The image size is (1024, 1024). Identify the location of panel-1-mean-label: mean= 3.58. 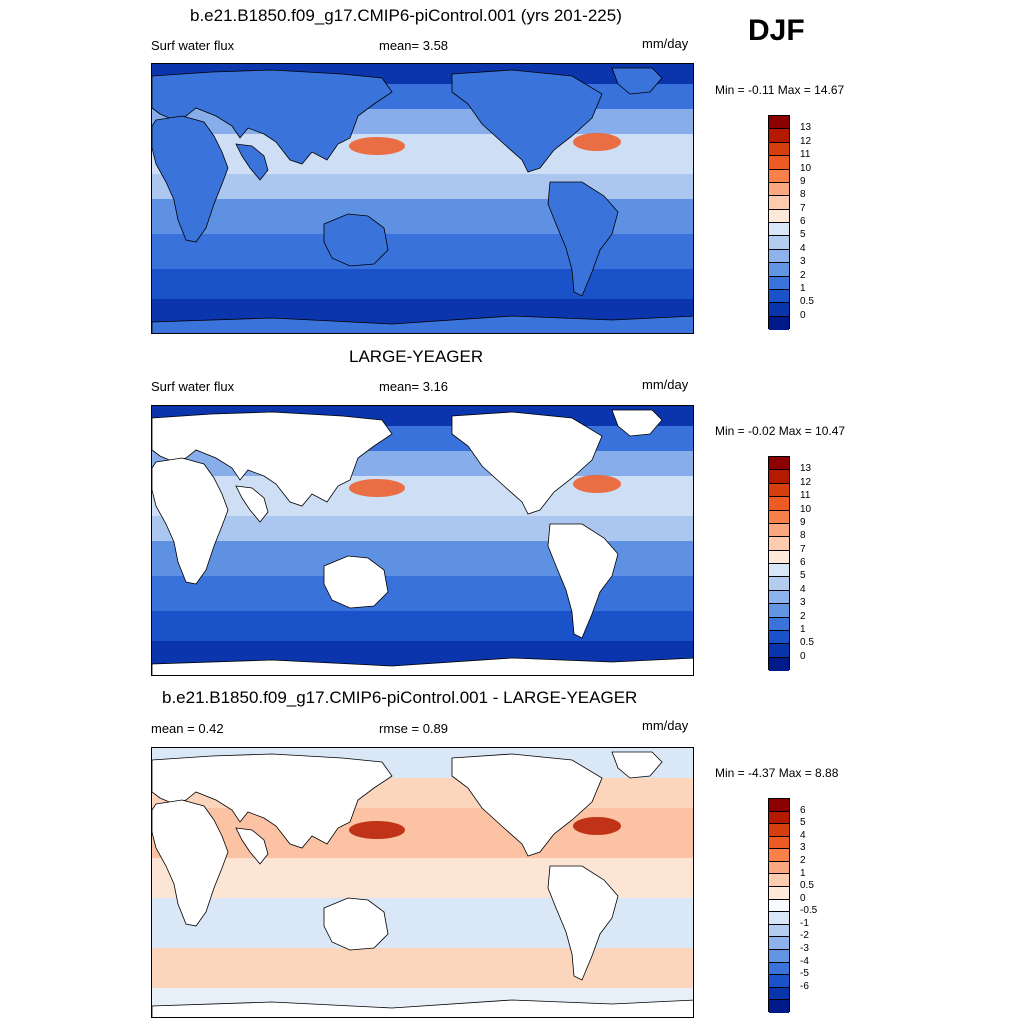
(414, 45).